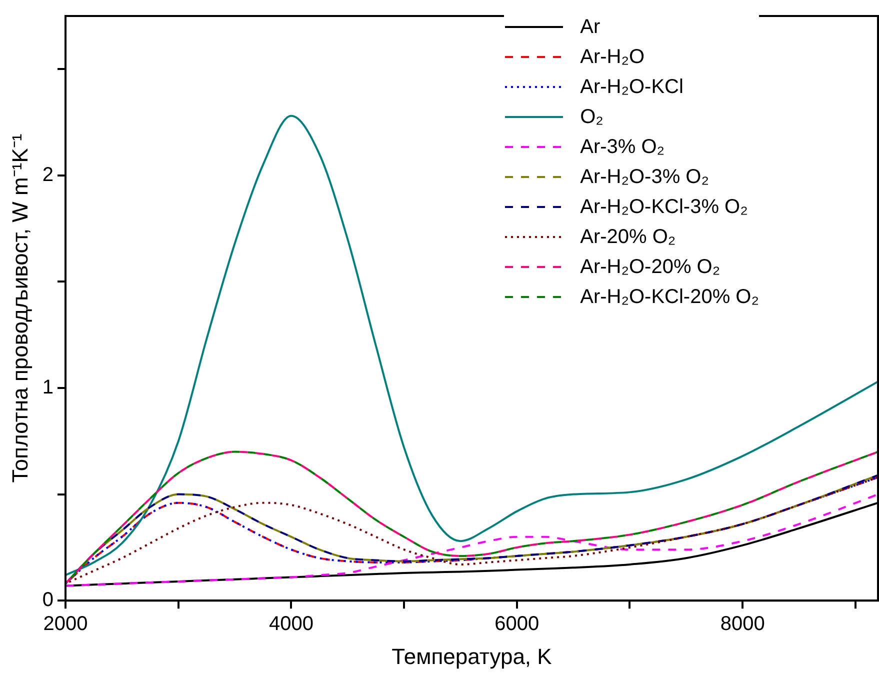 The width and height of the screenshot is (879, 679). What do you see at coordinates (650, 267) in the screenshot?
I see `legend-label: Ar-H₂O-20% O₂` at bounding box center [650, 267].